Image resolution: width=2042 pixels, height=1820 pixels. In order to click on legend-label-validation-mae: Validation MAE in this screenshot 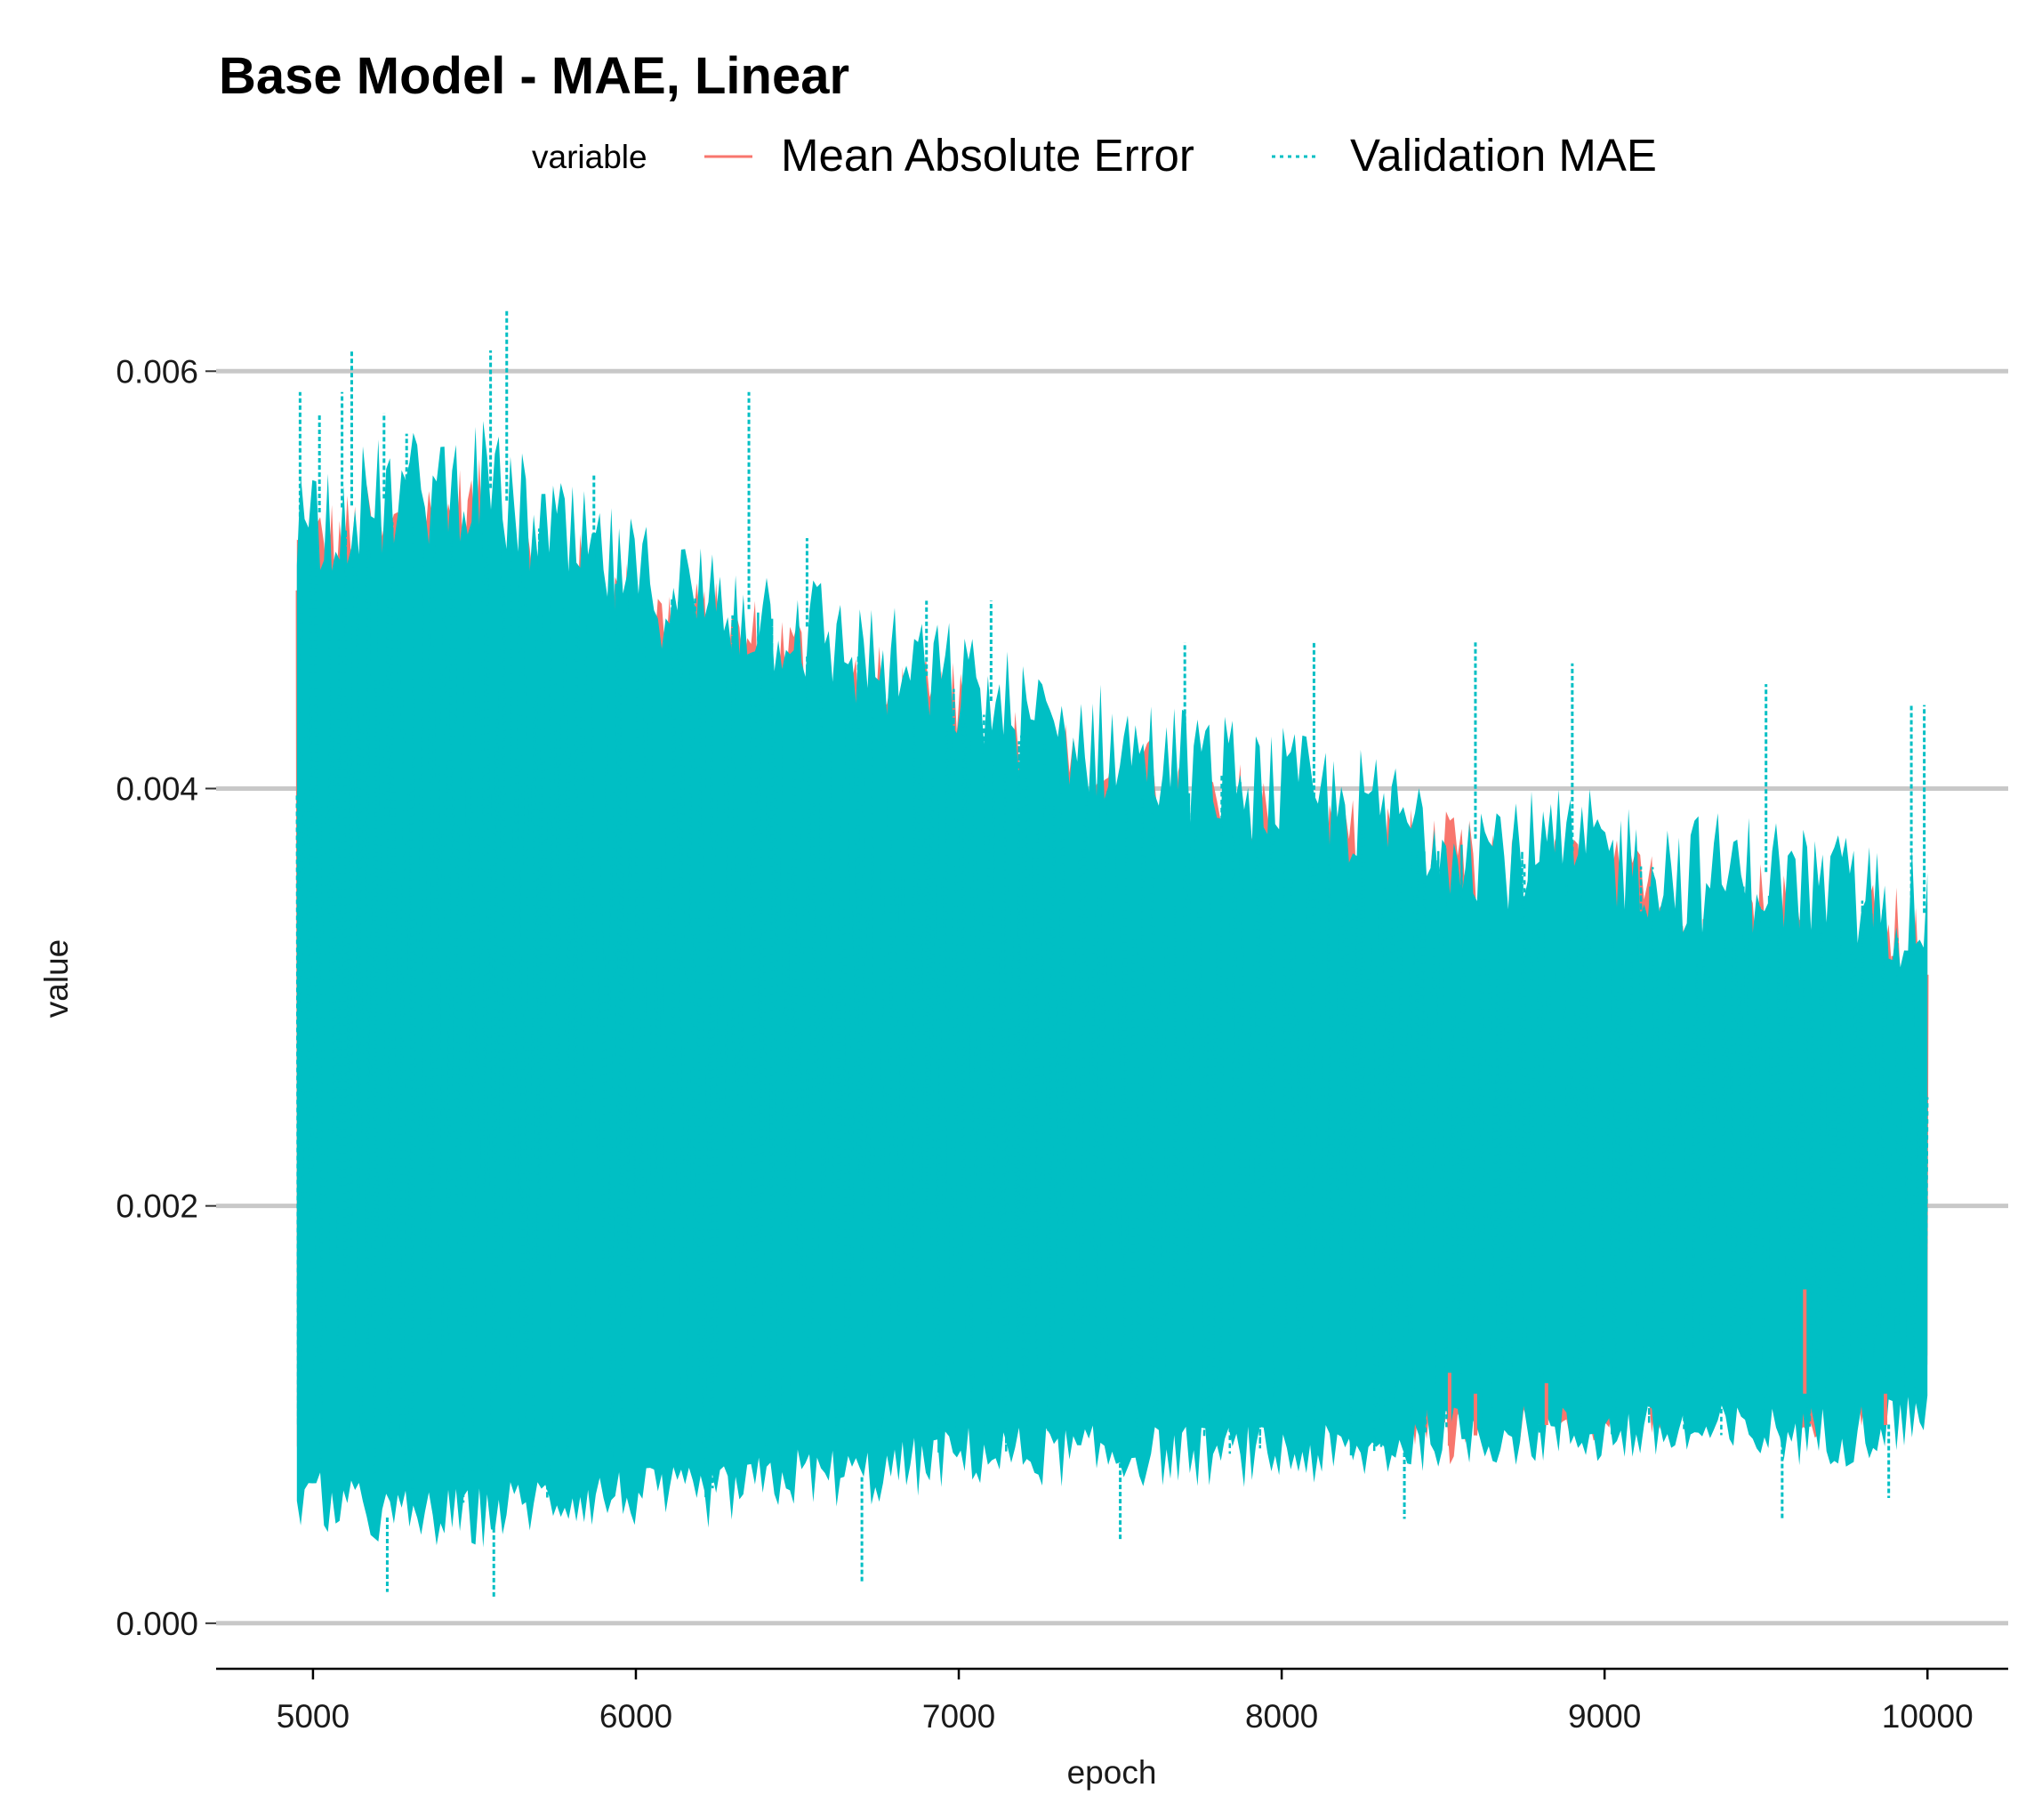, I will do `click(1503, 155)`.